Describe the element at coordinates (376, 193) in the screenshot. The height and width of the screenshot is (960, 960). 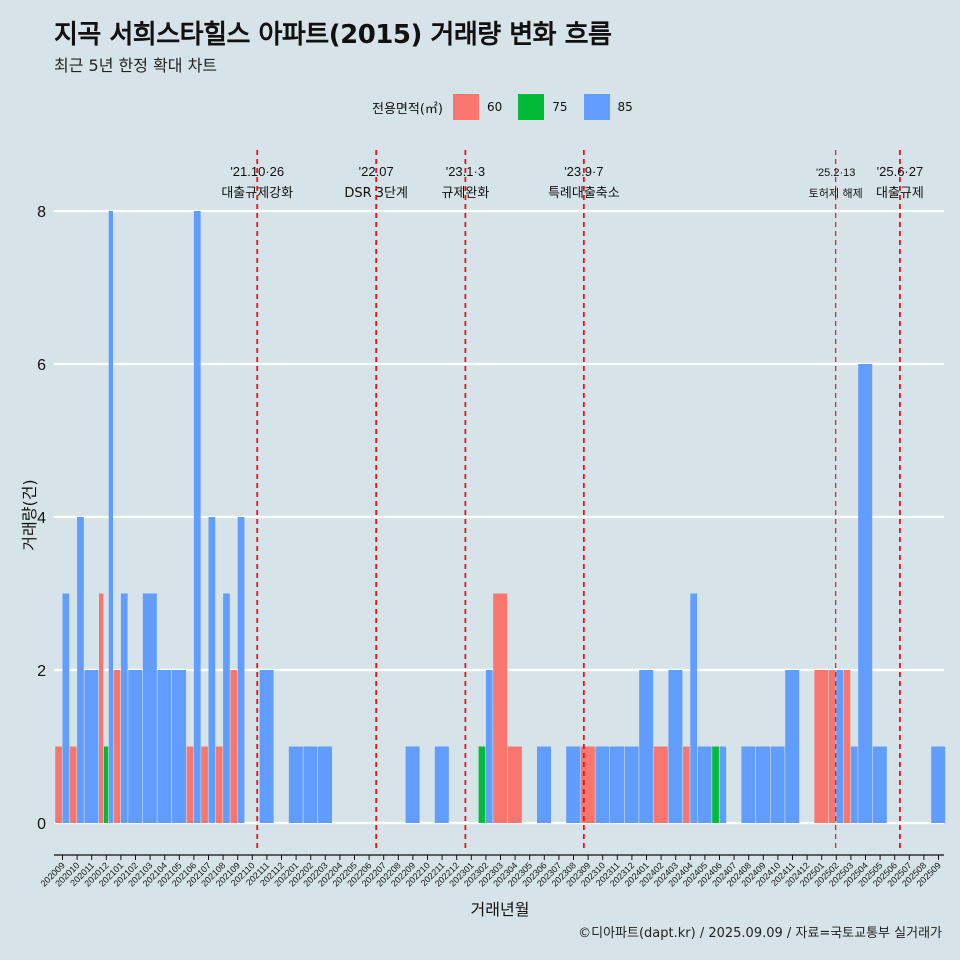
I see `event-name-label: DSR 3단계` at that location.